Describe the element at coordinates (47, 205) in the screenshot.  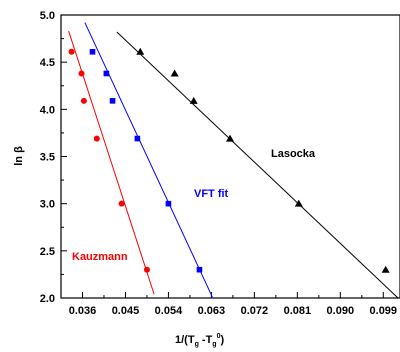
I see `y-tick-label: 3.0` at that location.